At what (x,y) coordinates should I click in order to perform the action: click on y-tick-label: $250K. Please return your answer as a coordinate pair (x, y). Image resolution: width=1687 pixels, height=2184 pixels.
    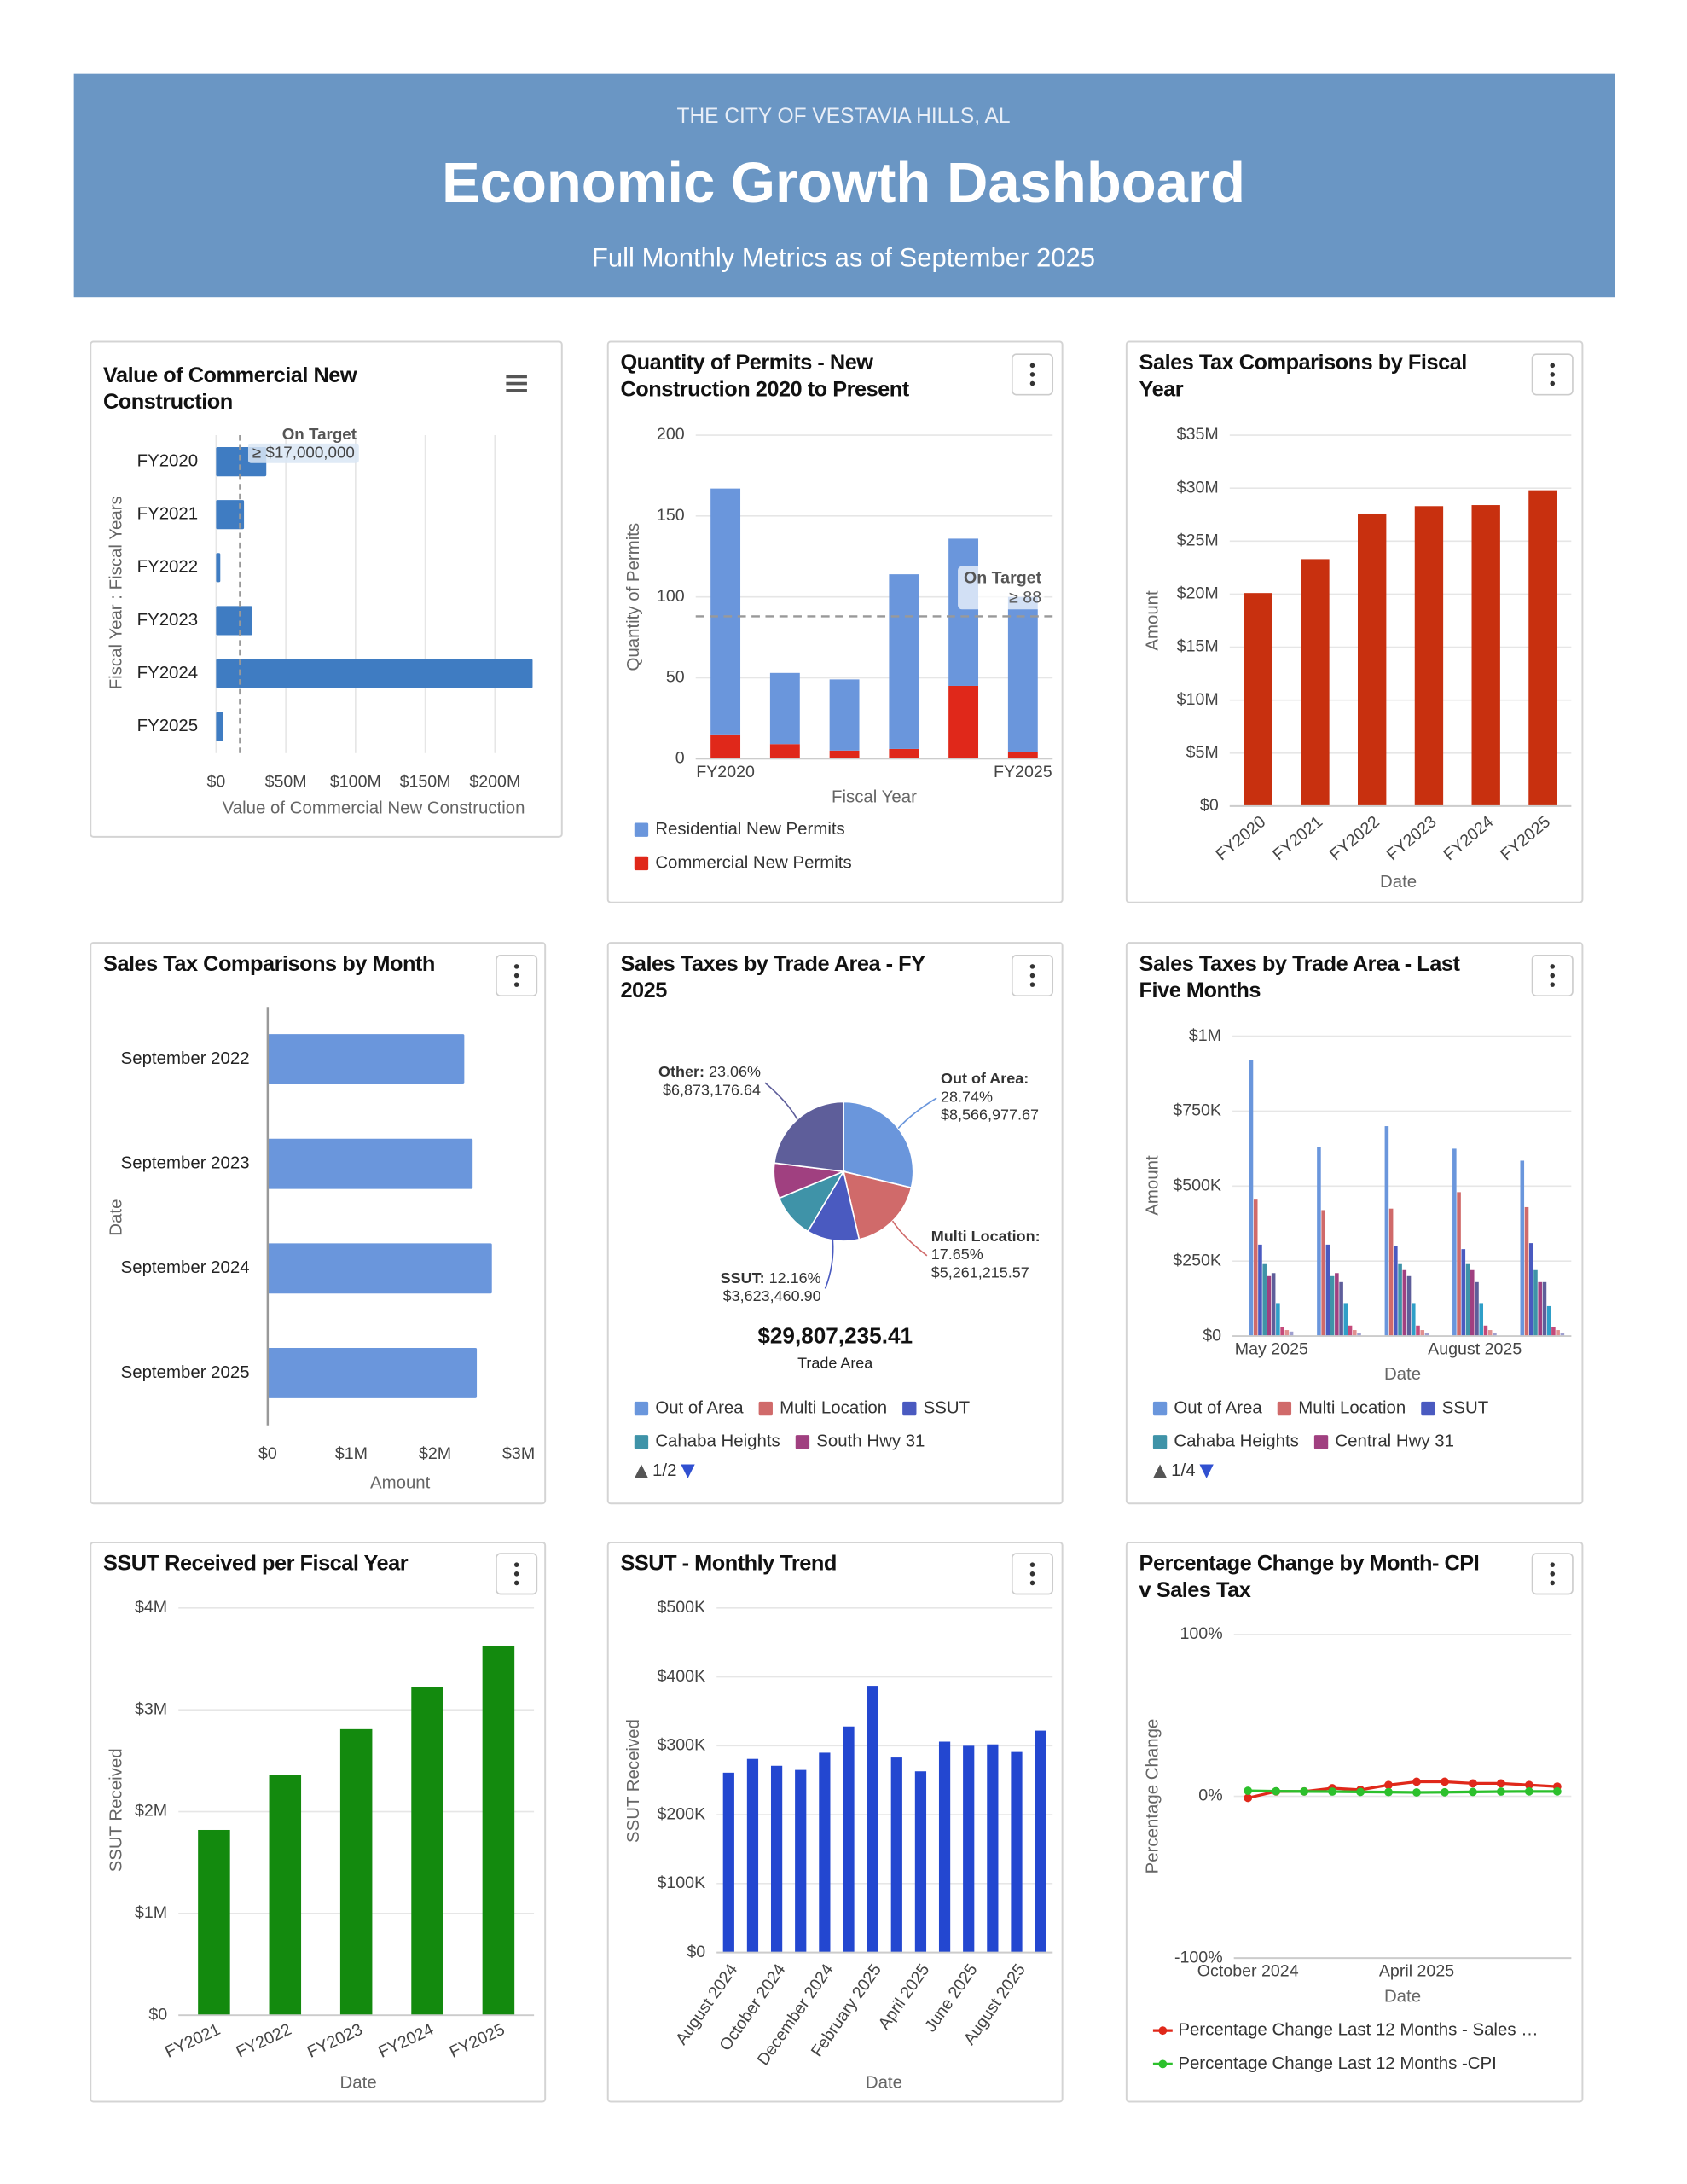
    Looking at the image, I should click on (1197, 1260).